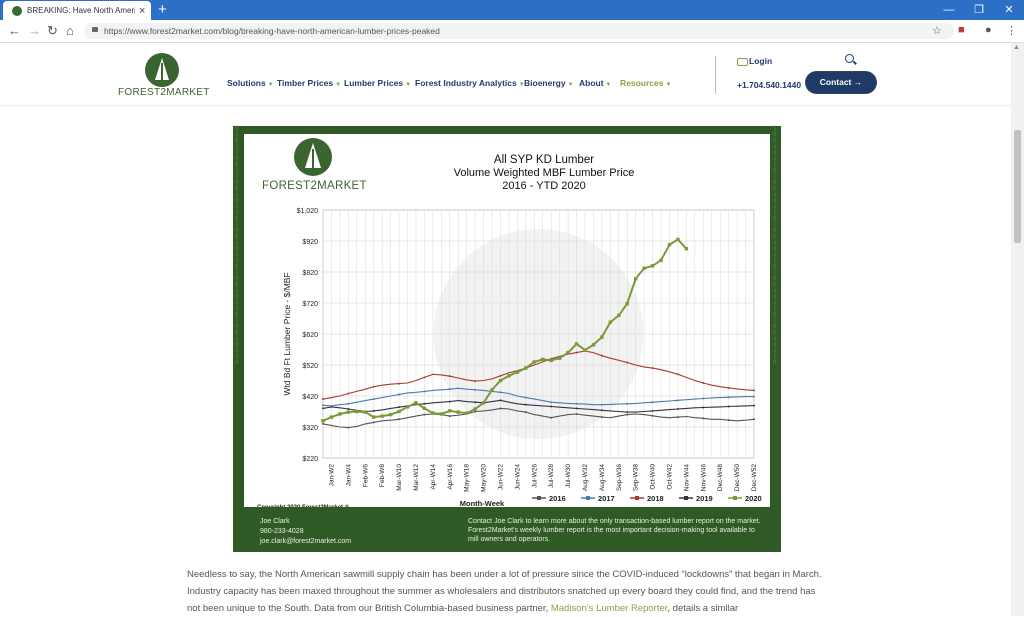 Image resolution: width=1024 pixels, height=617 pixels. I want to click on chart-title: All SYP KD Lumber, so click(544, 160).